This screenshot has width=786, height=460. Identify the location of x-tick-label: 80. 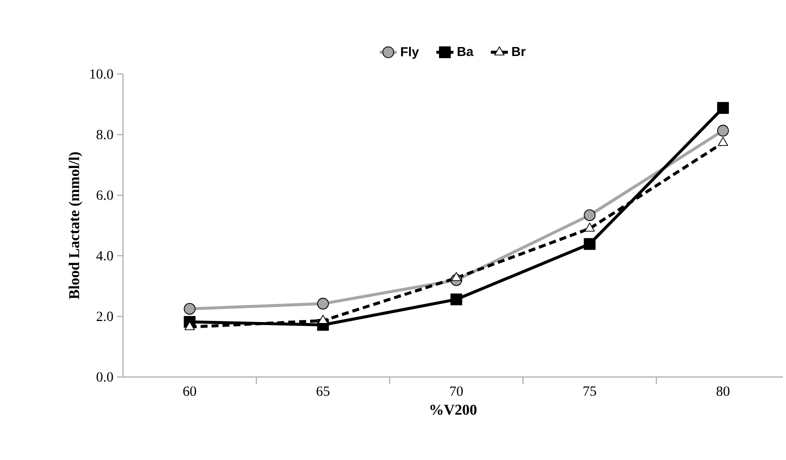
(723, 391).